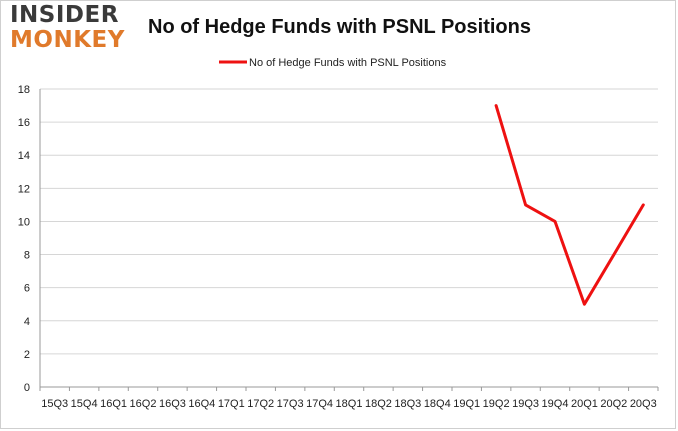  What do you see at coordinates (437, 404) in the screenshot?
I see `x-tick-label: 18Q4` at bounding box center [437, 404].